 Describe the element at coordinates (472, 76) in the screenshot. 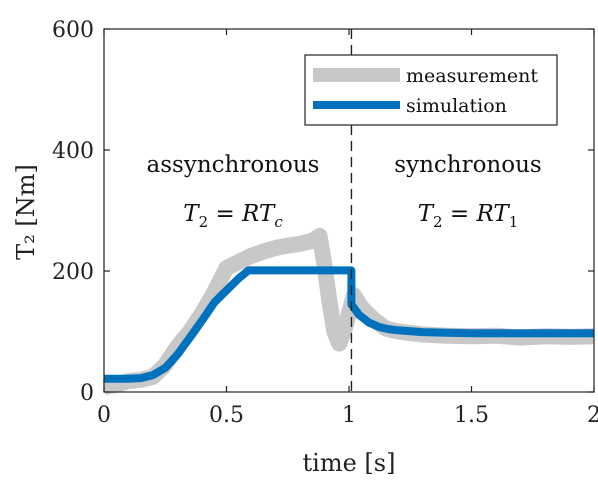

I see `legend-label-measurement: measurement` at that location.